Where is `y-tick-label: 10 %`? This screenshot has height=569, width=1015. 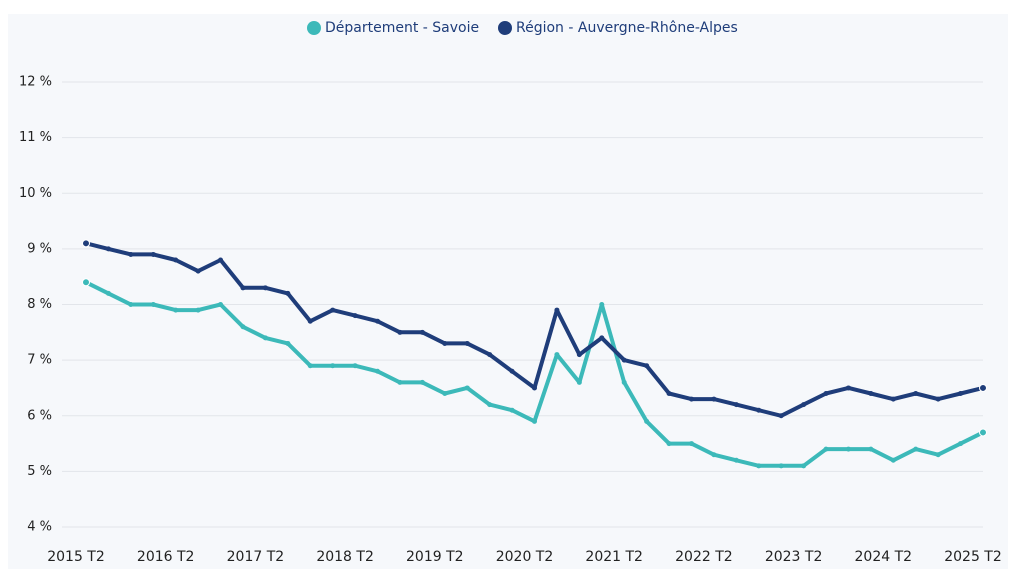
y-tick-label: 10 % is located at coordinates (35, 193).